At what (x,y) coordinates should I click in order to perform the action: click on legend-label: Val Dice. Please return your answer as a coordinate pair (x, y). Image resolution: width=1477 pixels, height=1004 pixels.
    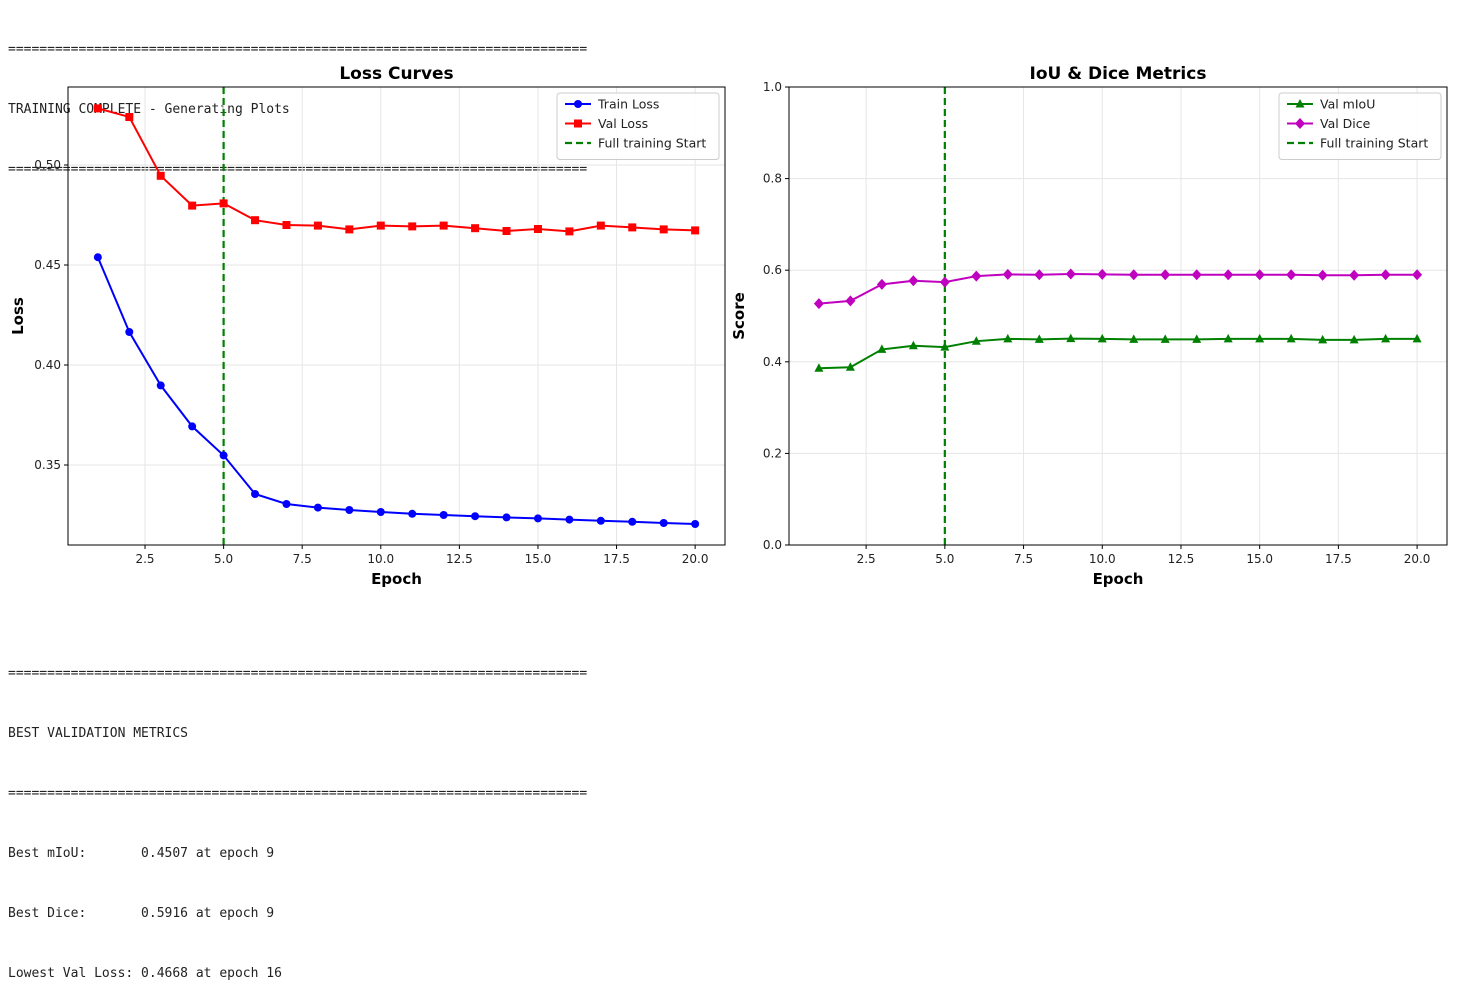
    Looking at the image, I should click on (1345, 123).